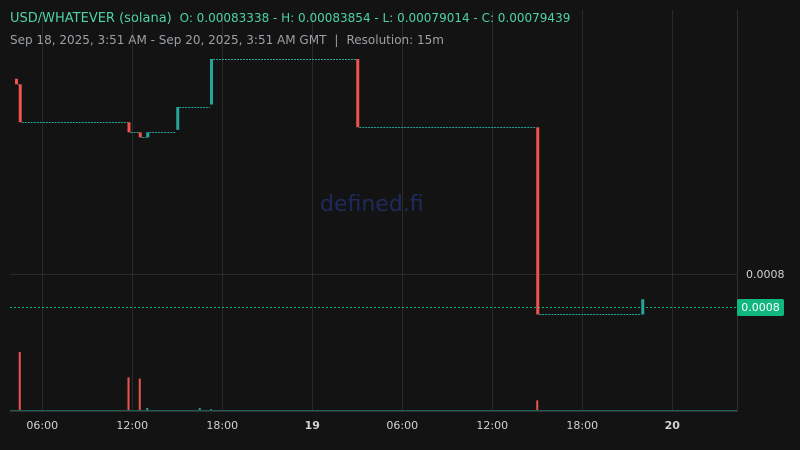  I want to click on last-price-tag: 0.0008, so click(760, 307).